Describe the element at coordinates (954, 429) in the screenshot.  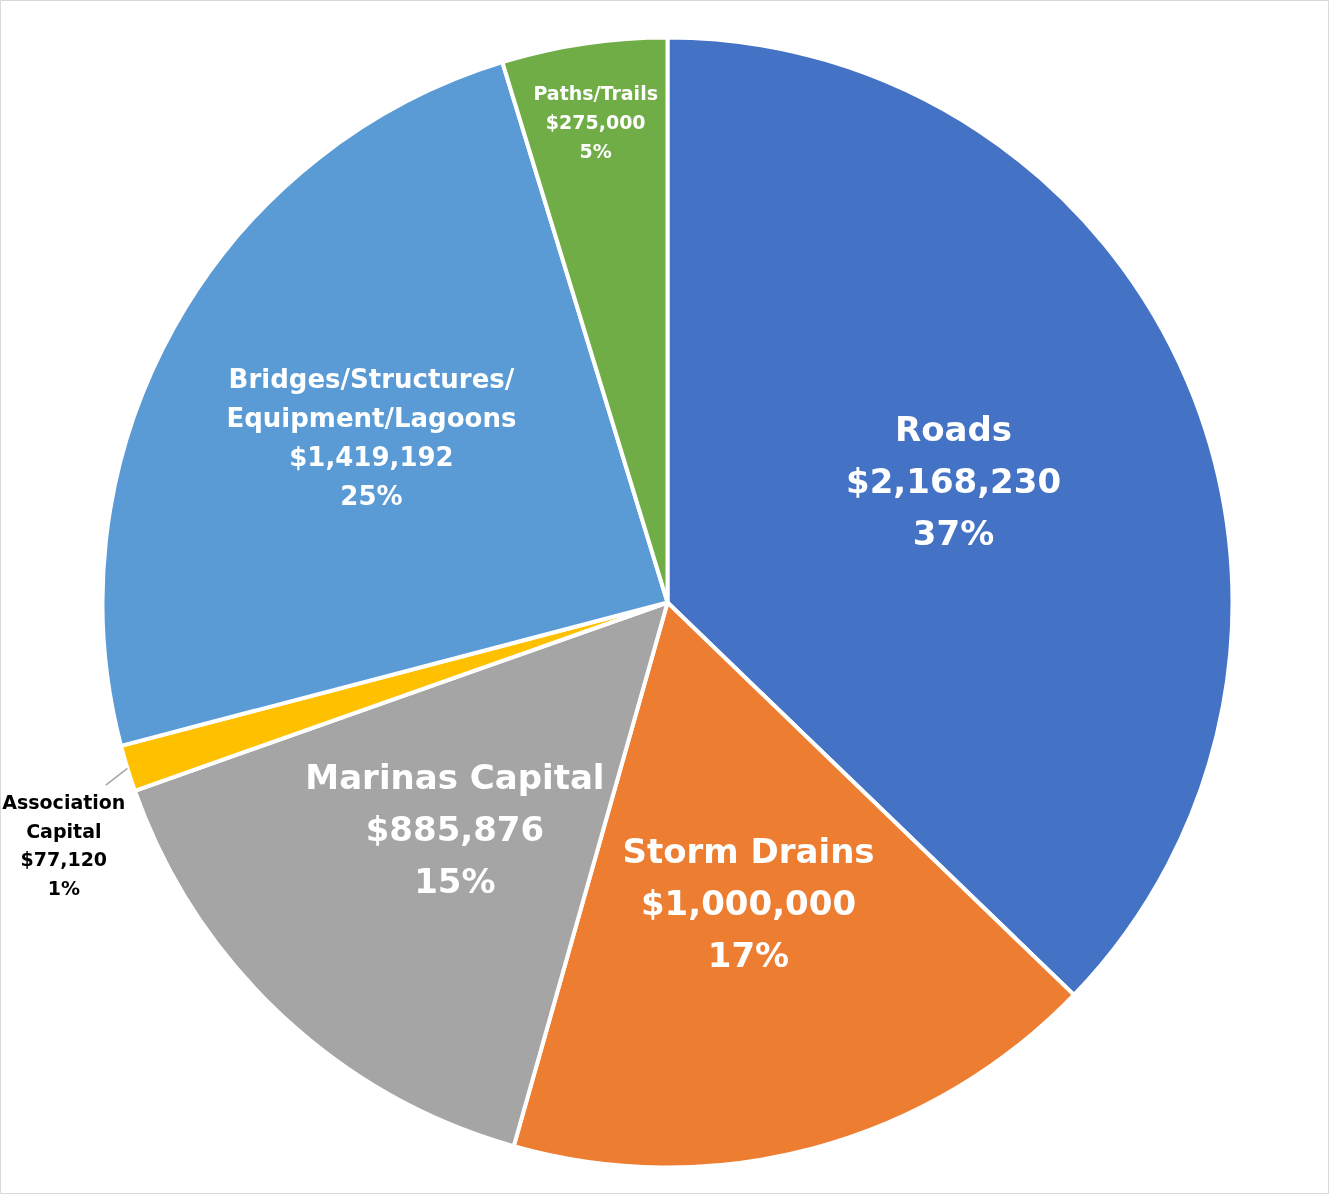
I see `slice-label: Roads` at that location.